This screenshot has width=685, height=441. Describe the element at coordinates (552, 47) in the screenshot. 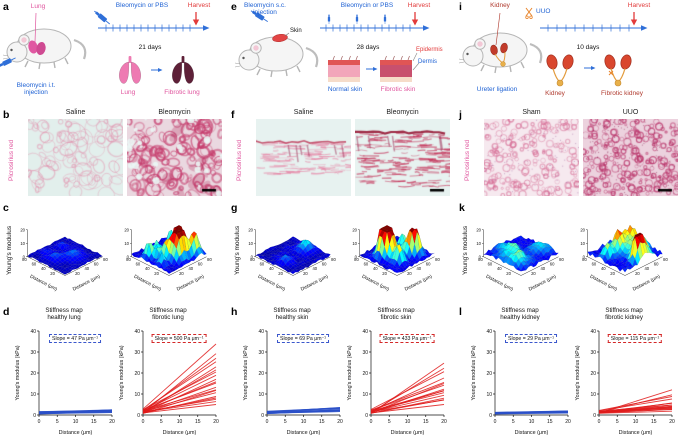

I see `panel-i-illustration` at that location.